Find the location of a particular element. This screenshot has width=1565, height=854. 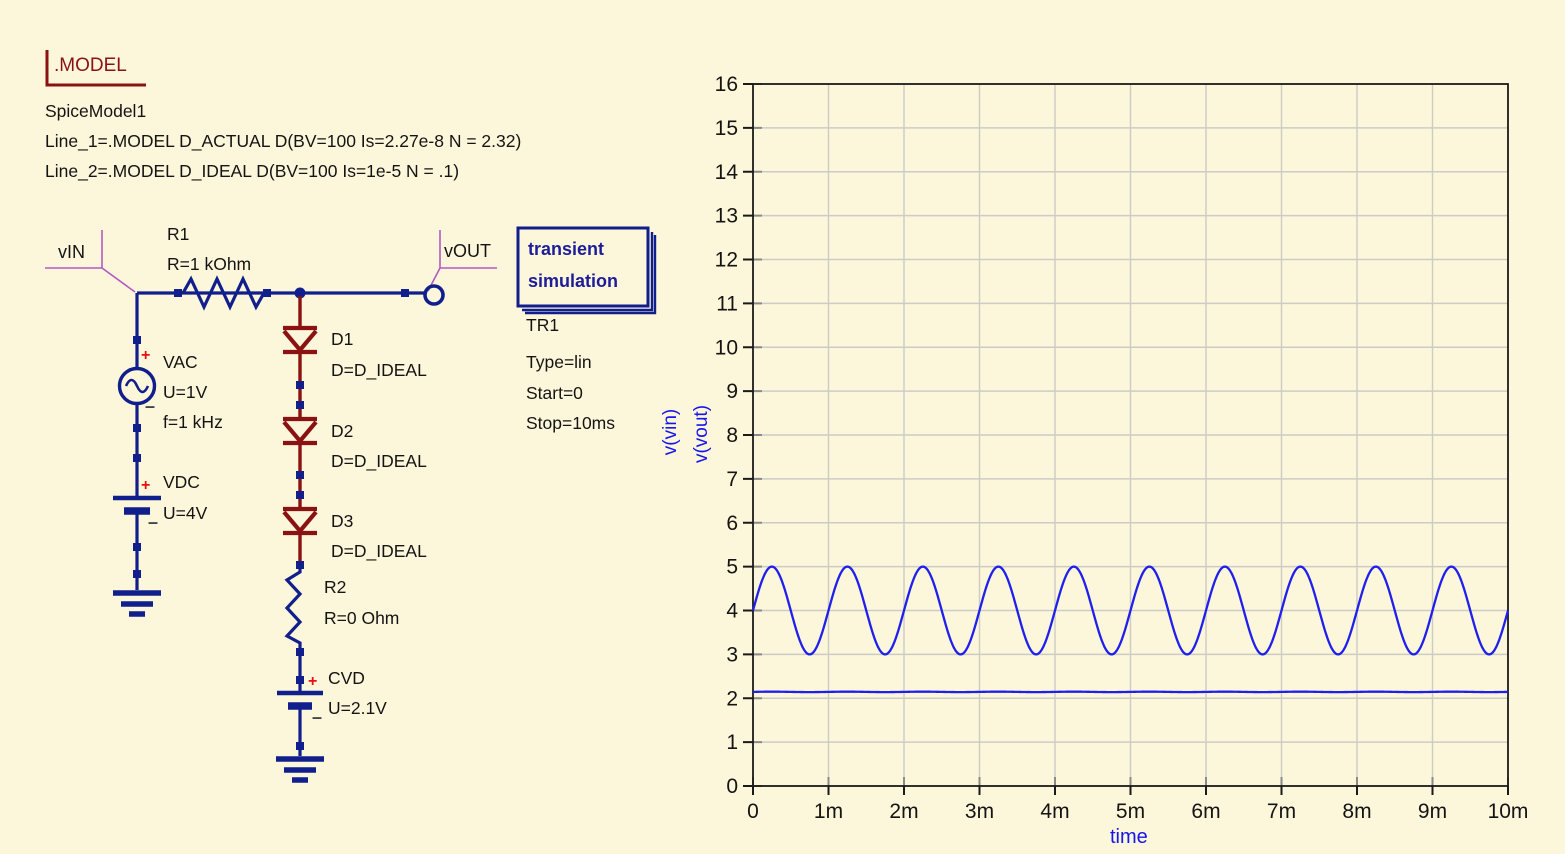

y-tick-label: 1 is located at coordinates (732, 742).